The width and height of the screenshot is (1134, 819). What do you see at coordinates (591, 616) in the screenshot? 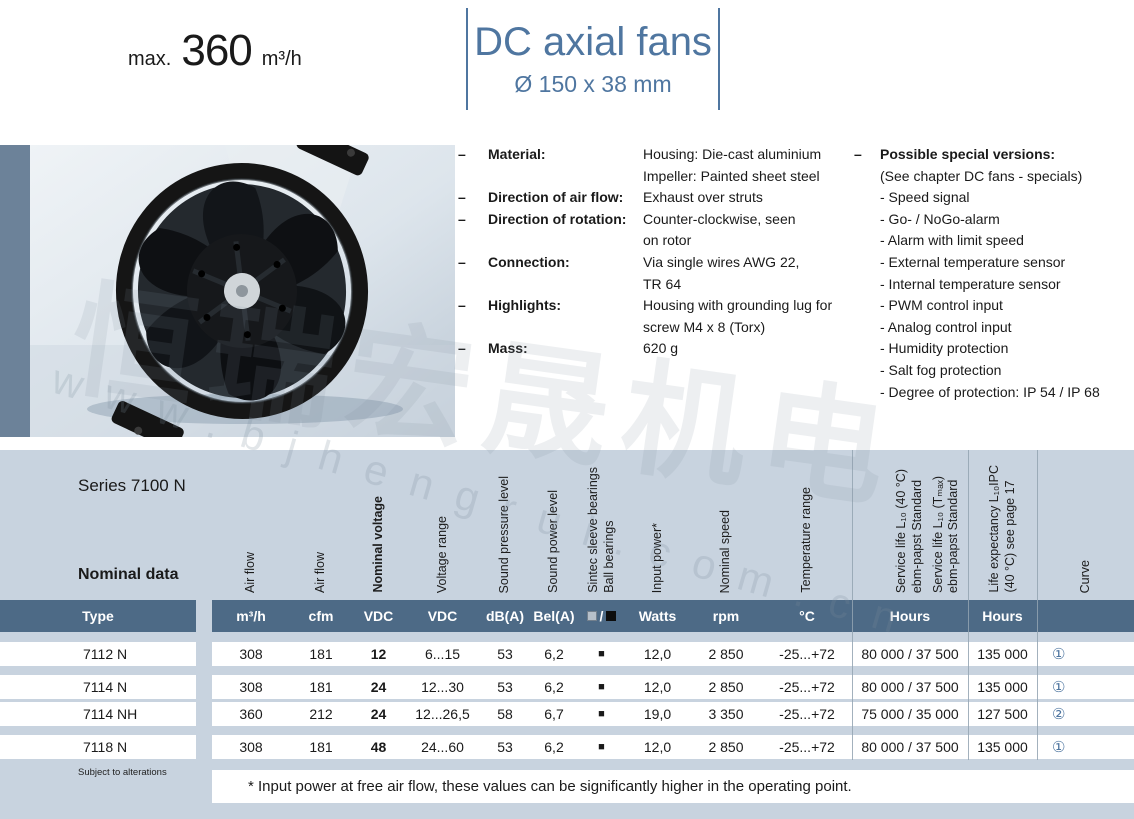
I see `sleeve-bearing-icon` at bounding box center [591, 616].